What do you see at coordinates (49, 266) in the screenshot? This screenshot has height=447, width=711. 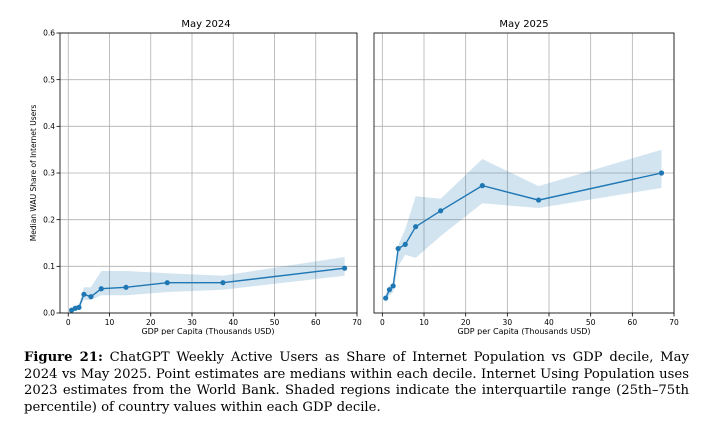 I see `y-tick-label: 0.1` at bounding box center [49, 266].